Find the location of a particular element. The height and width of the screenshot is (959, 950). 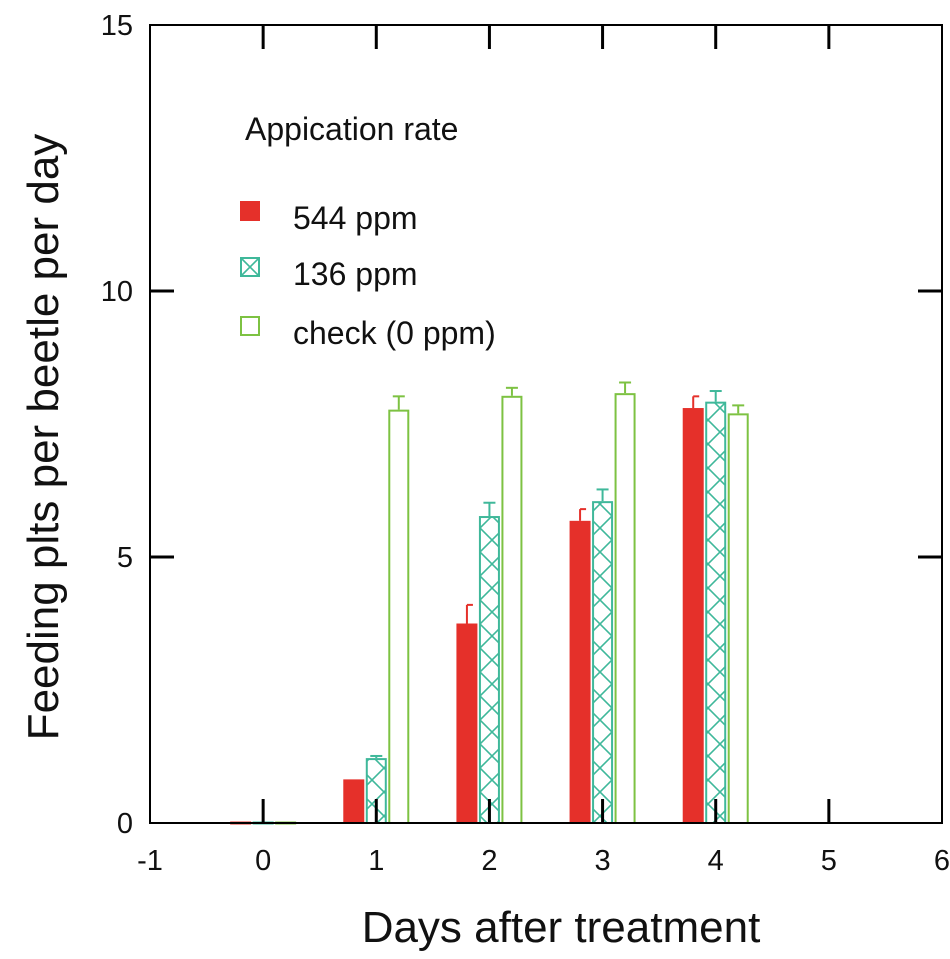

legend-item: check (0 ppm) is located at coordinates (368, 333).